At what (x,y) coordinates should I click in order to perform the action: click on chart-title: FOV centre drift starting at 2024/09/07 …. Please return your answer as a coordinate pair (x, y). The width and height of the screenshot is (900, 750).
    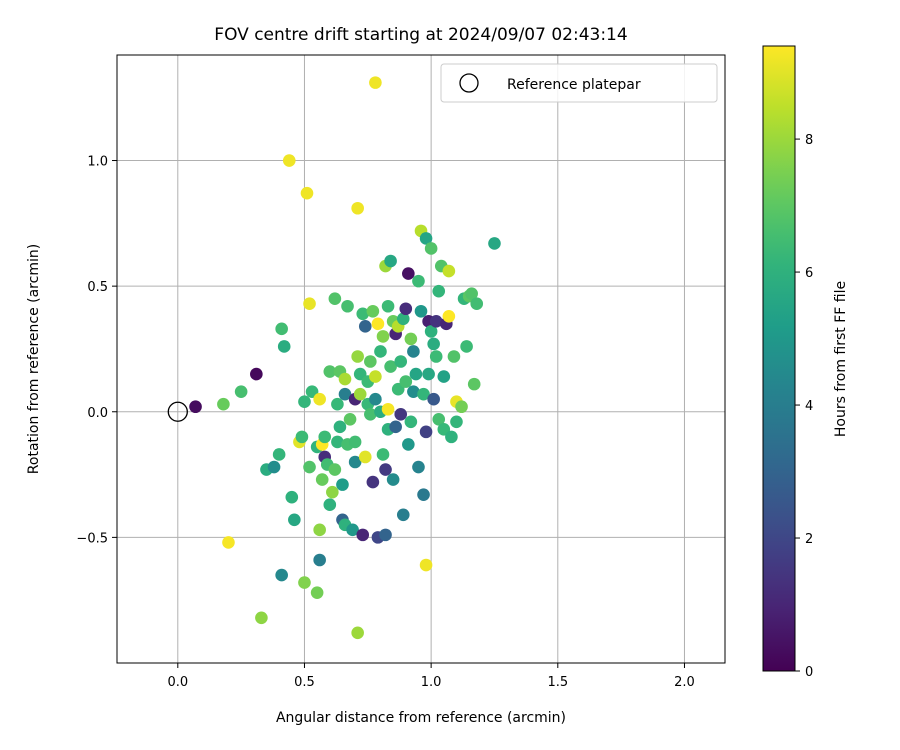
    Looking at the image, I should click on (420, 35).